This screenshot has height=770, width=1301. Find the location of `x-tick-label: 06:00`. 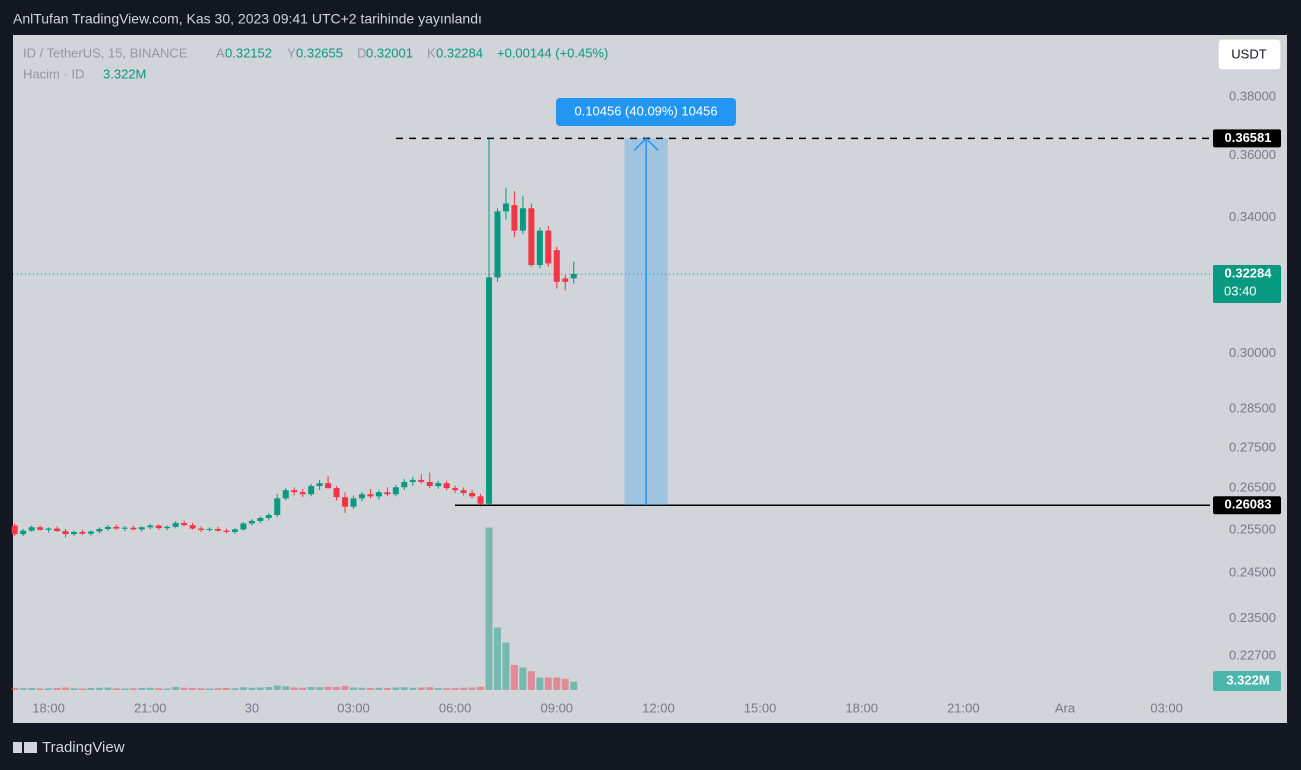

x-tick-label: 06:00 is located at coordinates (455, 707).